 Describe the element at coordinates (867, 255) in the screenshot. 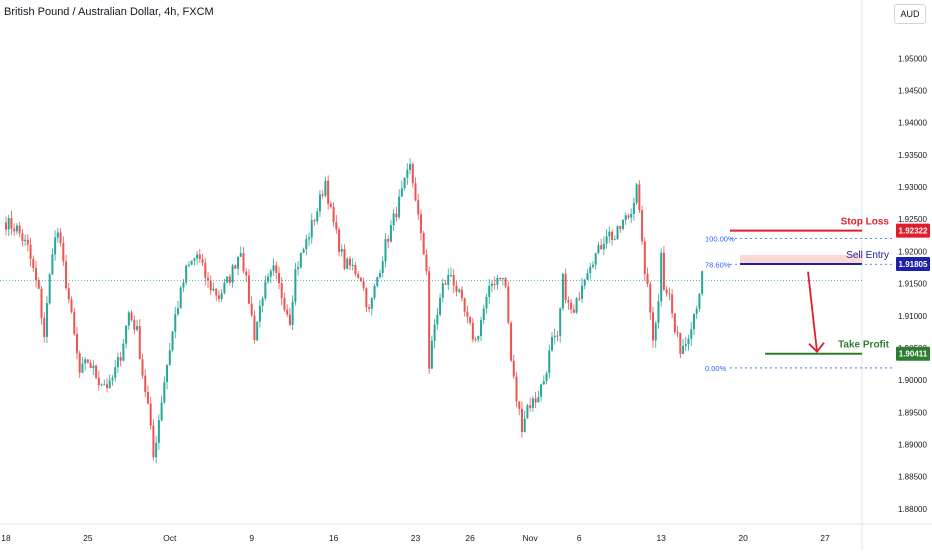

I see `sell-entry-label: Sell Entry` at that location.